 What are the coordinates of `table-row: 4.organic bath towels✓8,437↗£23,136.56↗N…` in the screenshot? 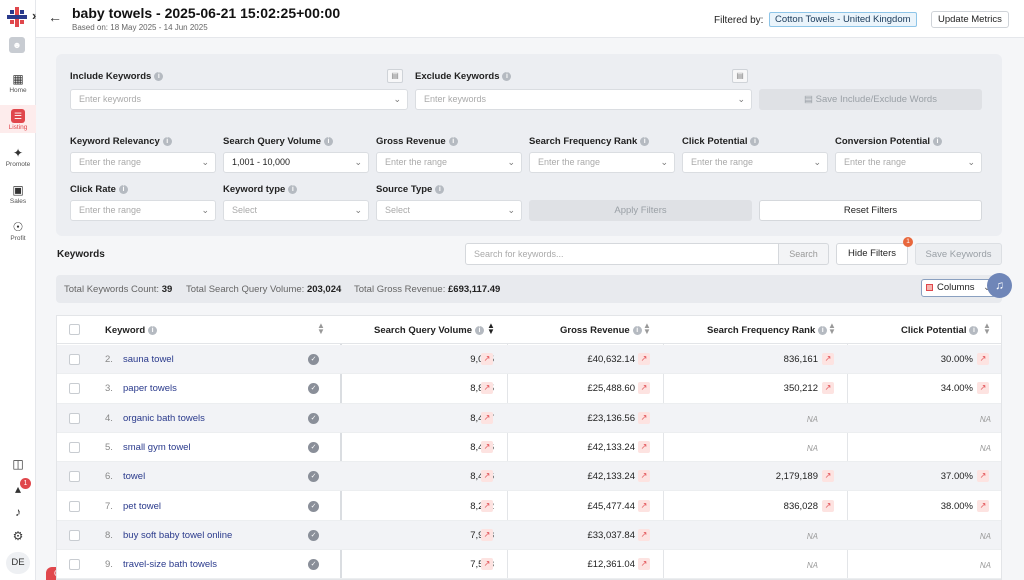 It's located at (529, 418).